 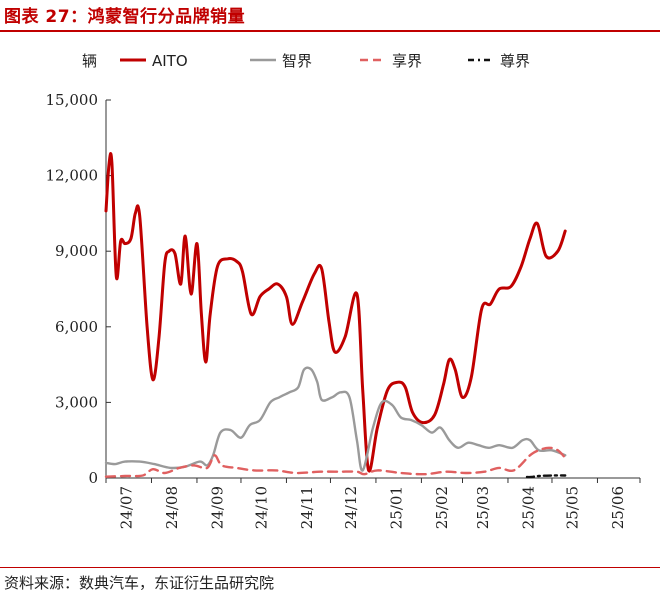 What do you see at coordinates (89, 61) in the screenshot?
I see `unit-label: 辆` at bounding box center [89, 61].